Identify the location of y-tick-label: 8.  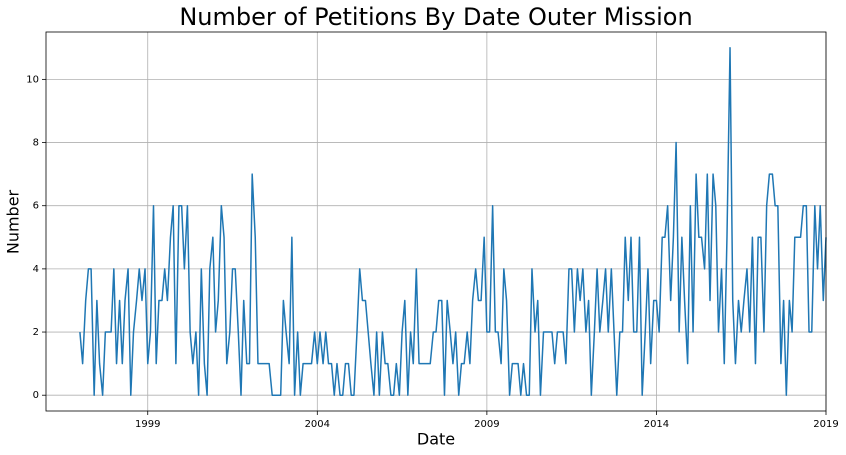
(36, 143).